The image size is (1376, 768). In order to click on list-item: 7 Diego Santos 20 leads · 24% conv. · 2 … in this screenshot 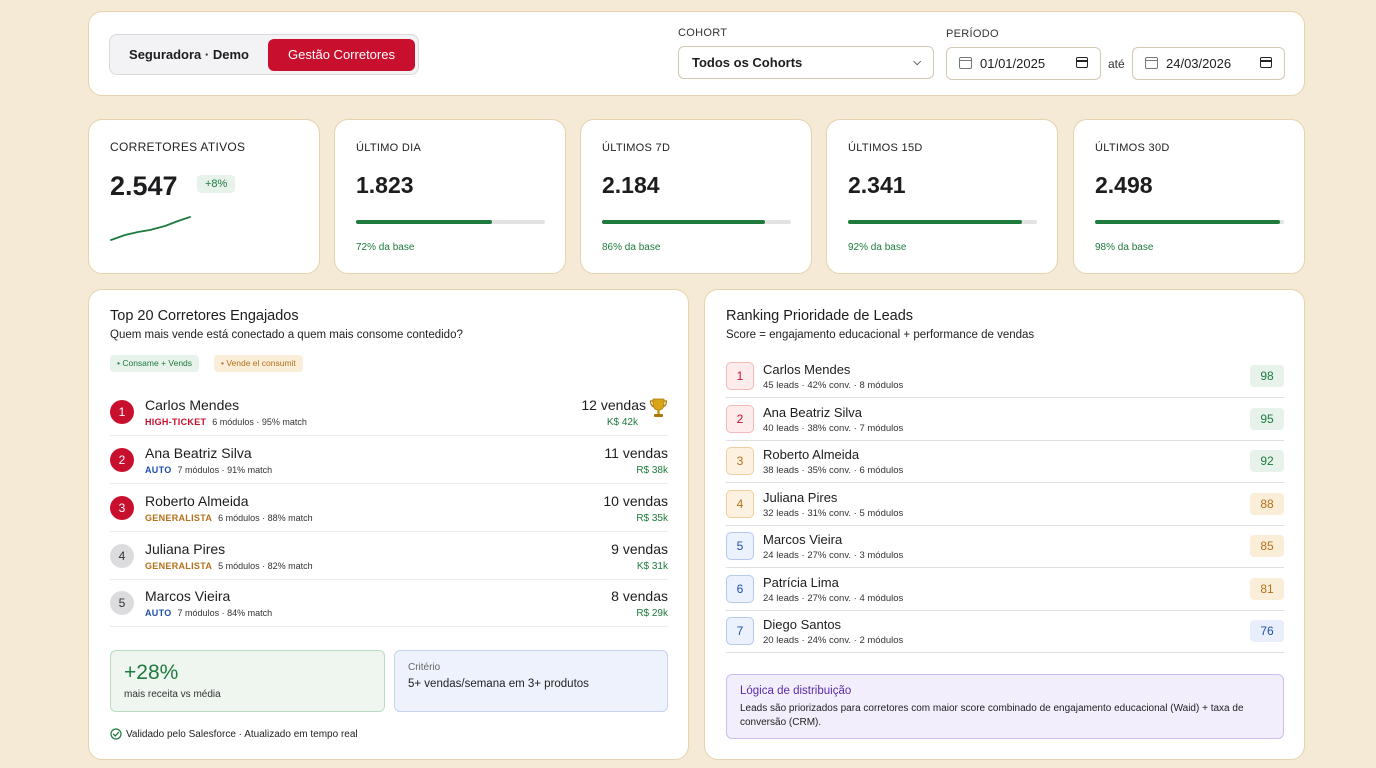, I will do `click(1005, 631)`.